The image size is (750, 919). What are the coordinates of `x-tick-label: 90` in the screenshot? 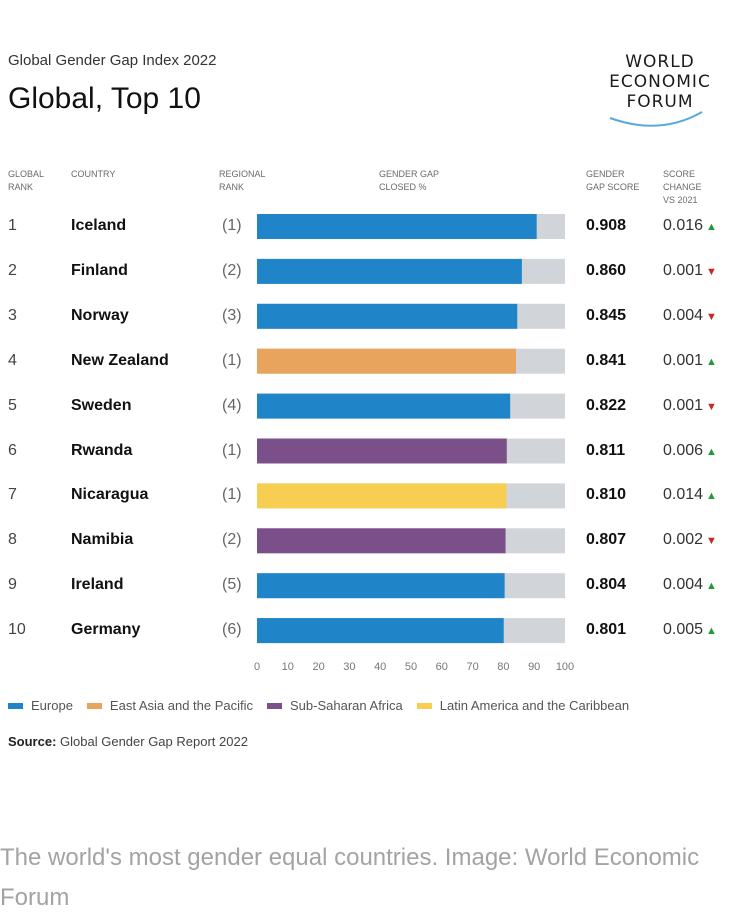 It's located at (534, 667).